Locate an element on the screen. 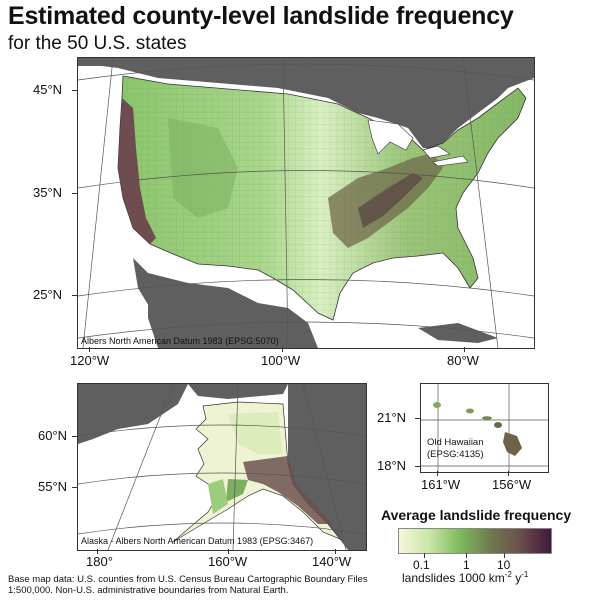 The image size is (596, 600). conus-lat-45: 45°N is located at coordinates (48, 89).